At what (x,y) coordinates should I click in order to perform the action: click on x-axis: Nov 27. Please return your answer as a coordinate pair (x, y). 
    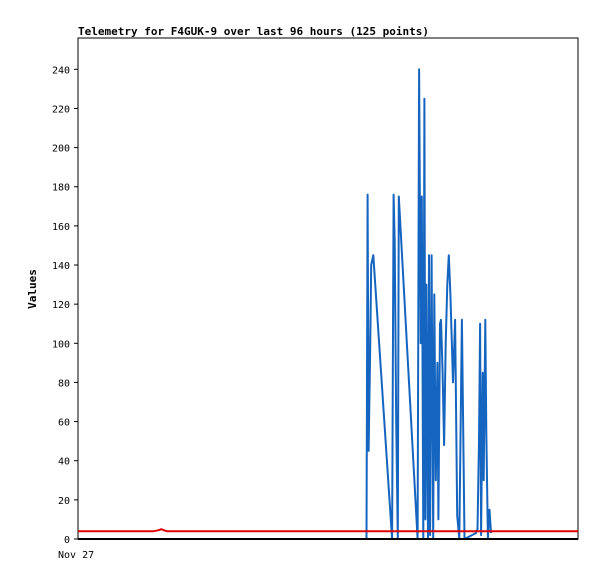
    Looking at the image, I should click on (76, 555).